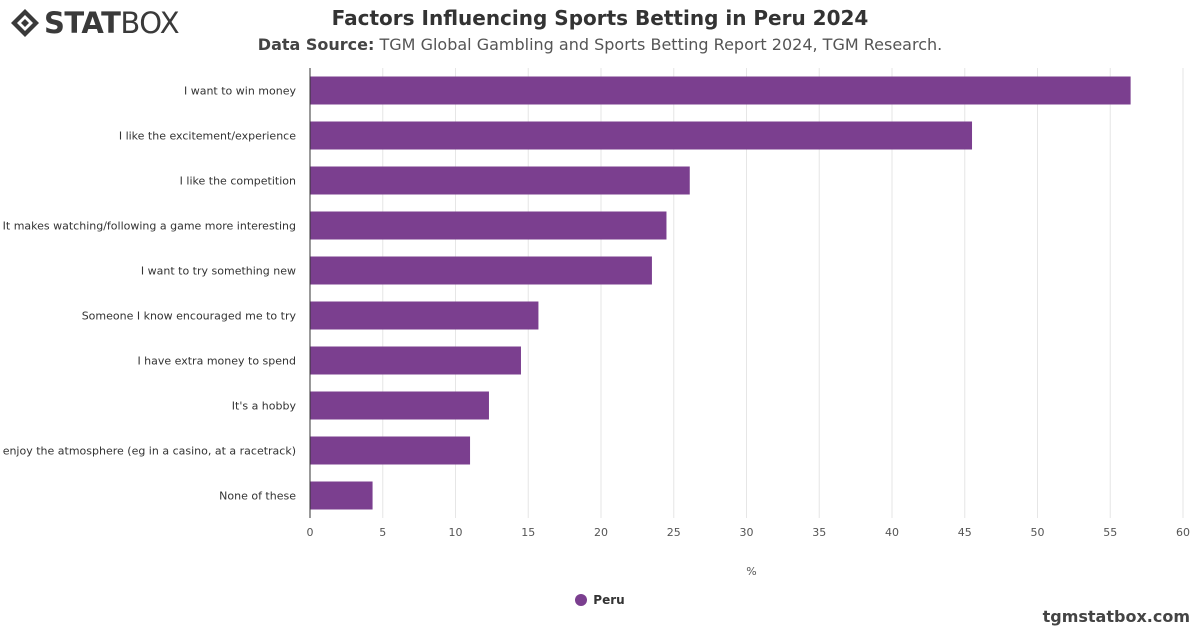 The width and height of the screenshot is (1200, 630). What do you see at coordinates (747, 532) in the screenshot?
I see `x-tick-label: 30` at bounding box center [747, 532].